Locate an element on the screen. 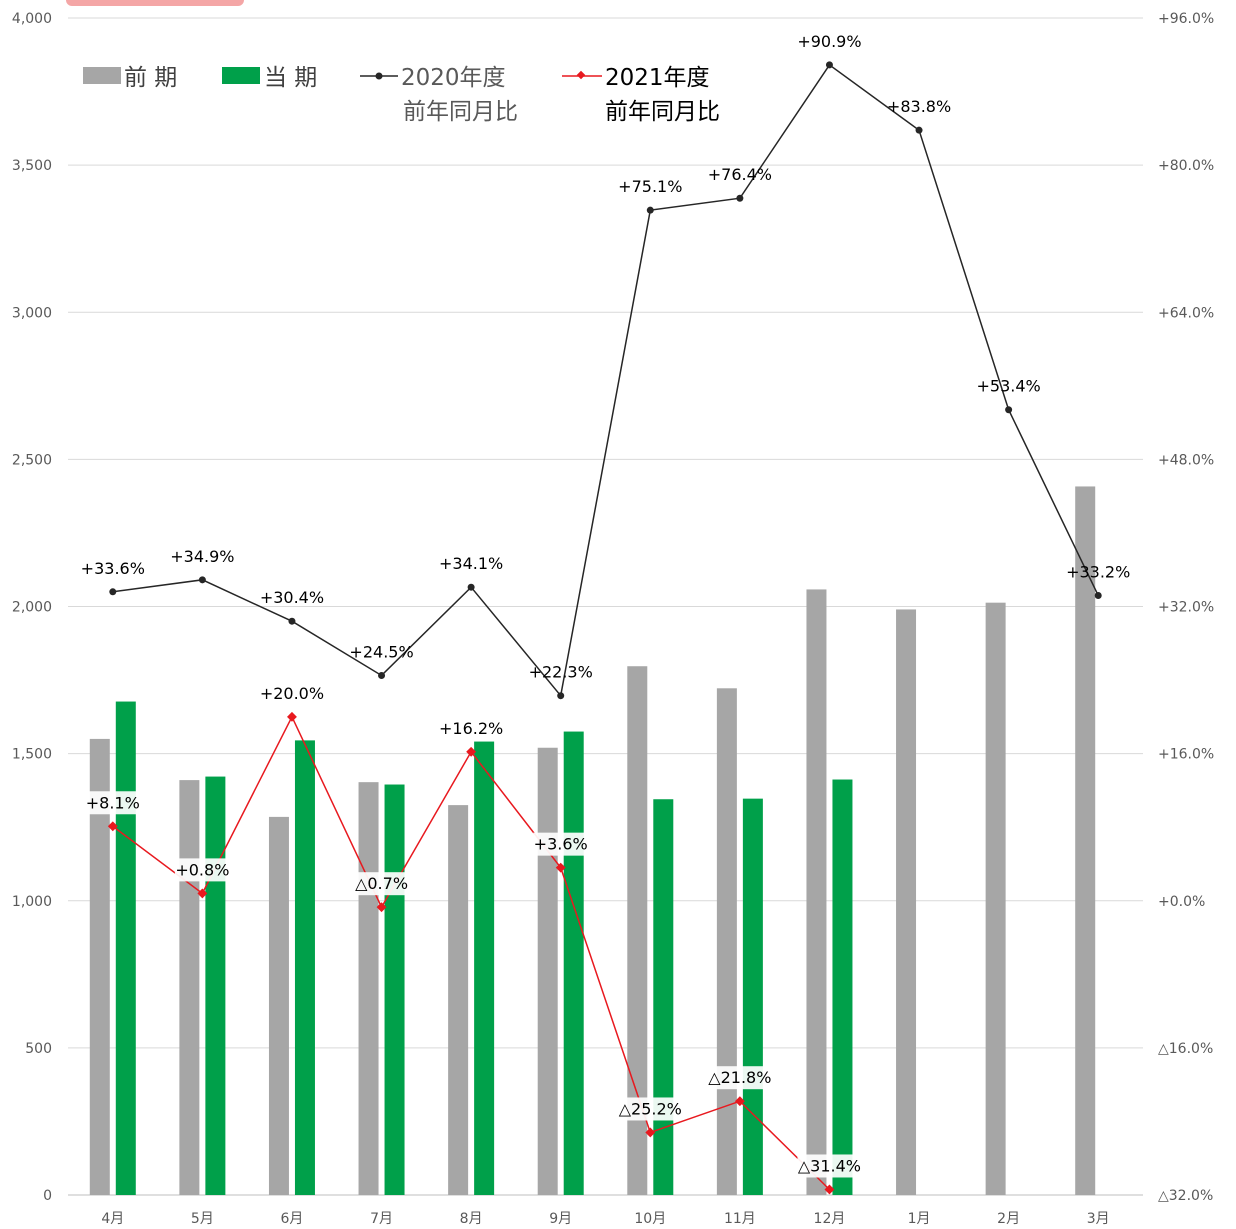 Image resolution: width=1236 pixels, height=1229 pixels. legend-marker-2021 is located at coordinates (581, 75).